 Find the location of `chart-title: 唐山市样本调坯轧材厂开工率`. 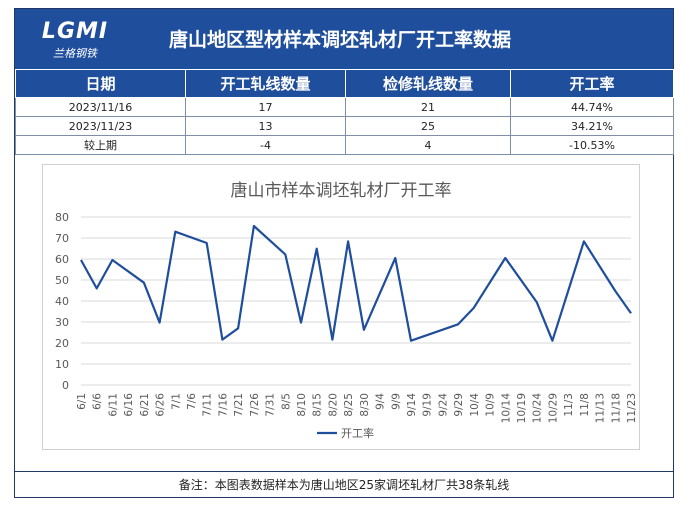

chart-title: 唐山市样本调坯轧材厂开工率 is located at coordinates (341, 190).